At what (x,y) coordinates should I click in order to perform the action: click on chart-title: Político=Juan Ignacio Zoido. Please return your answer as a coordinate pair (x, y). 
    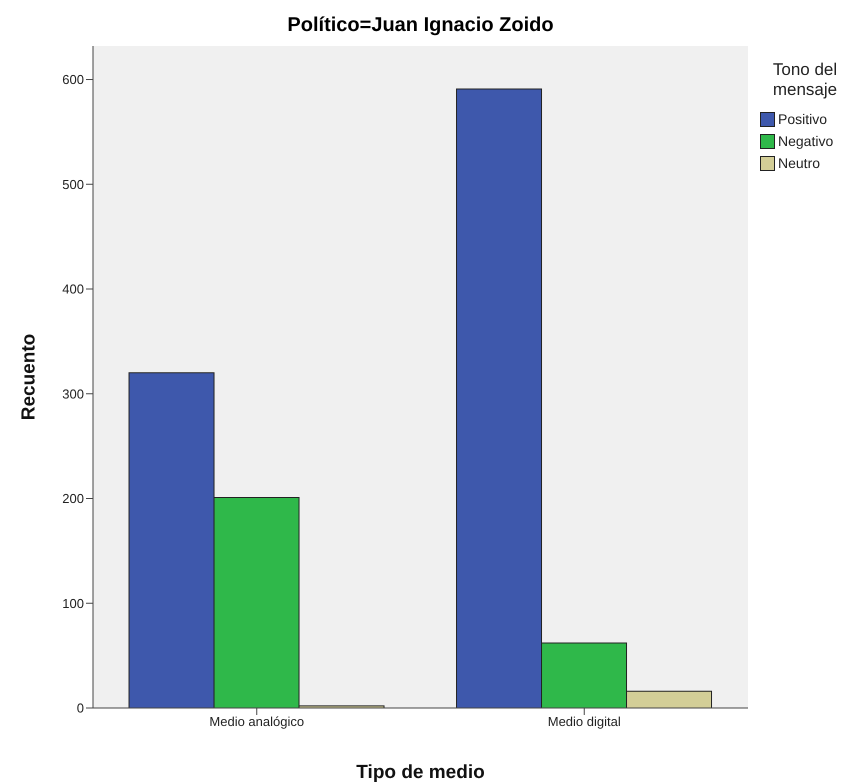
    Looking at the image, I should click on (420, 25).